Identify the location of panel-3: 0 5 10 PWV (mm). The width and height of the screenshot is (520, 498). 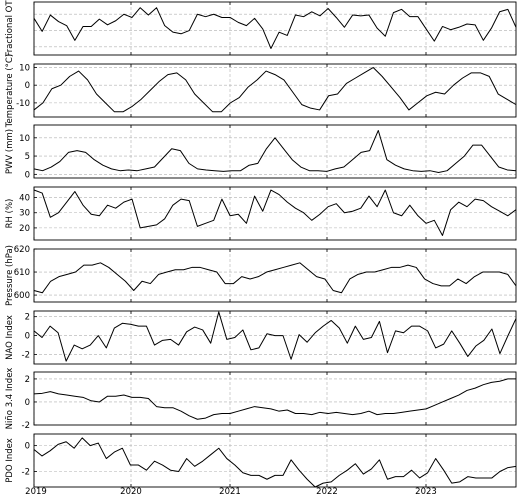
(261, 152).